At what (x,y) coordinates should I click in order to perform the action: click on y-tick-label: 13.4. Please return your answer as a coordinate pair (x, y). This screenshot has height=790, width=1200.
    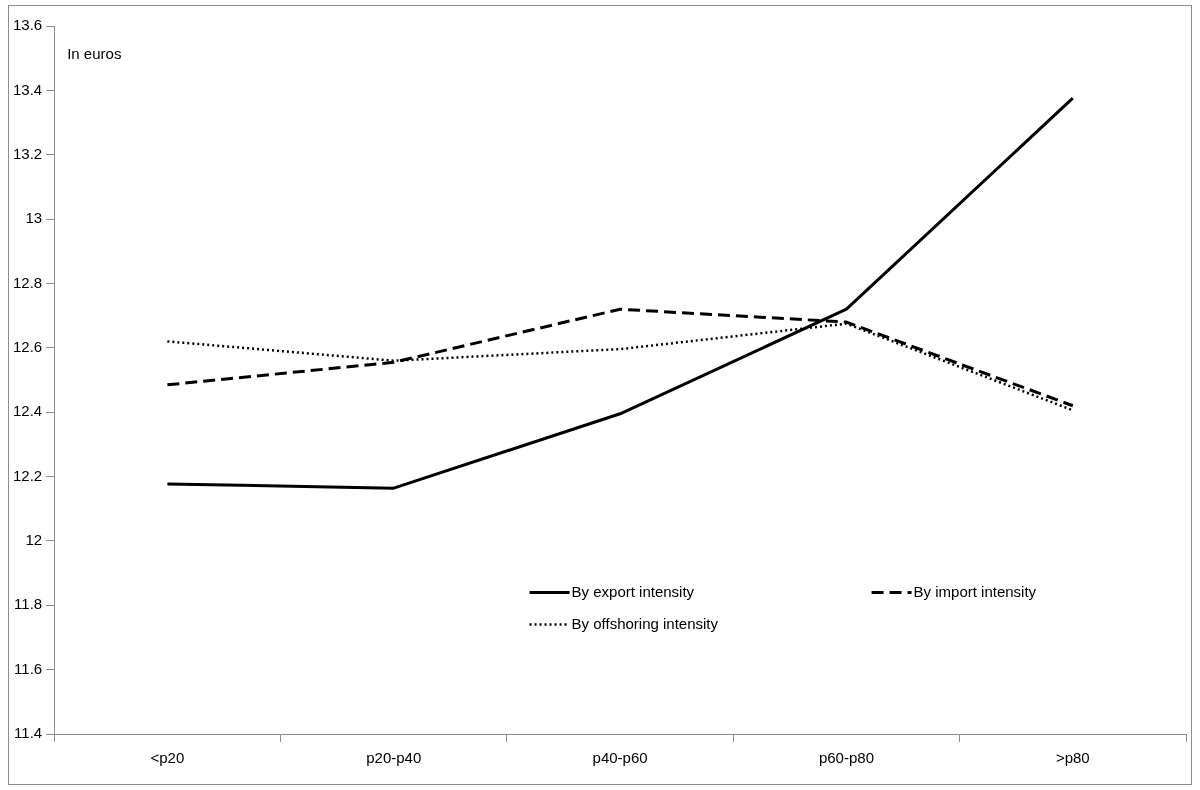
    Looking at the image, I should click on (27, 89).